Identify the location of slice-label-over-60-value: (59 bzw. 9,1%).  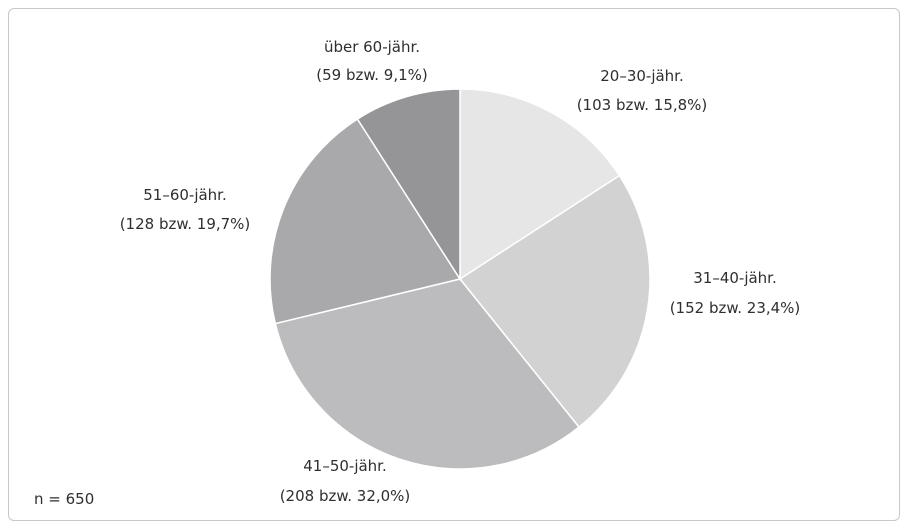
(372, 75).